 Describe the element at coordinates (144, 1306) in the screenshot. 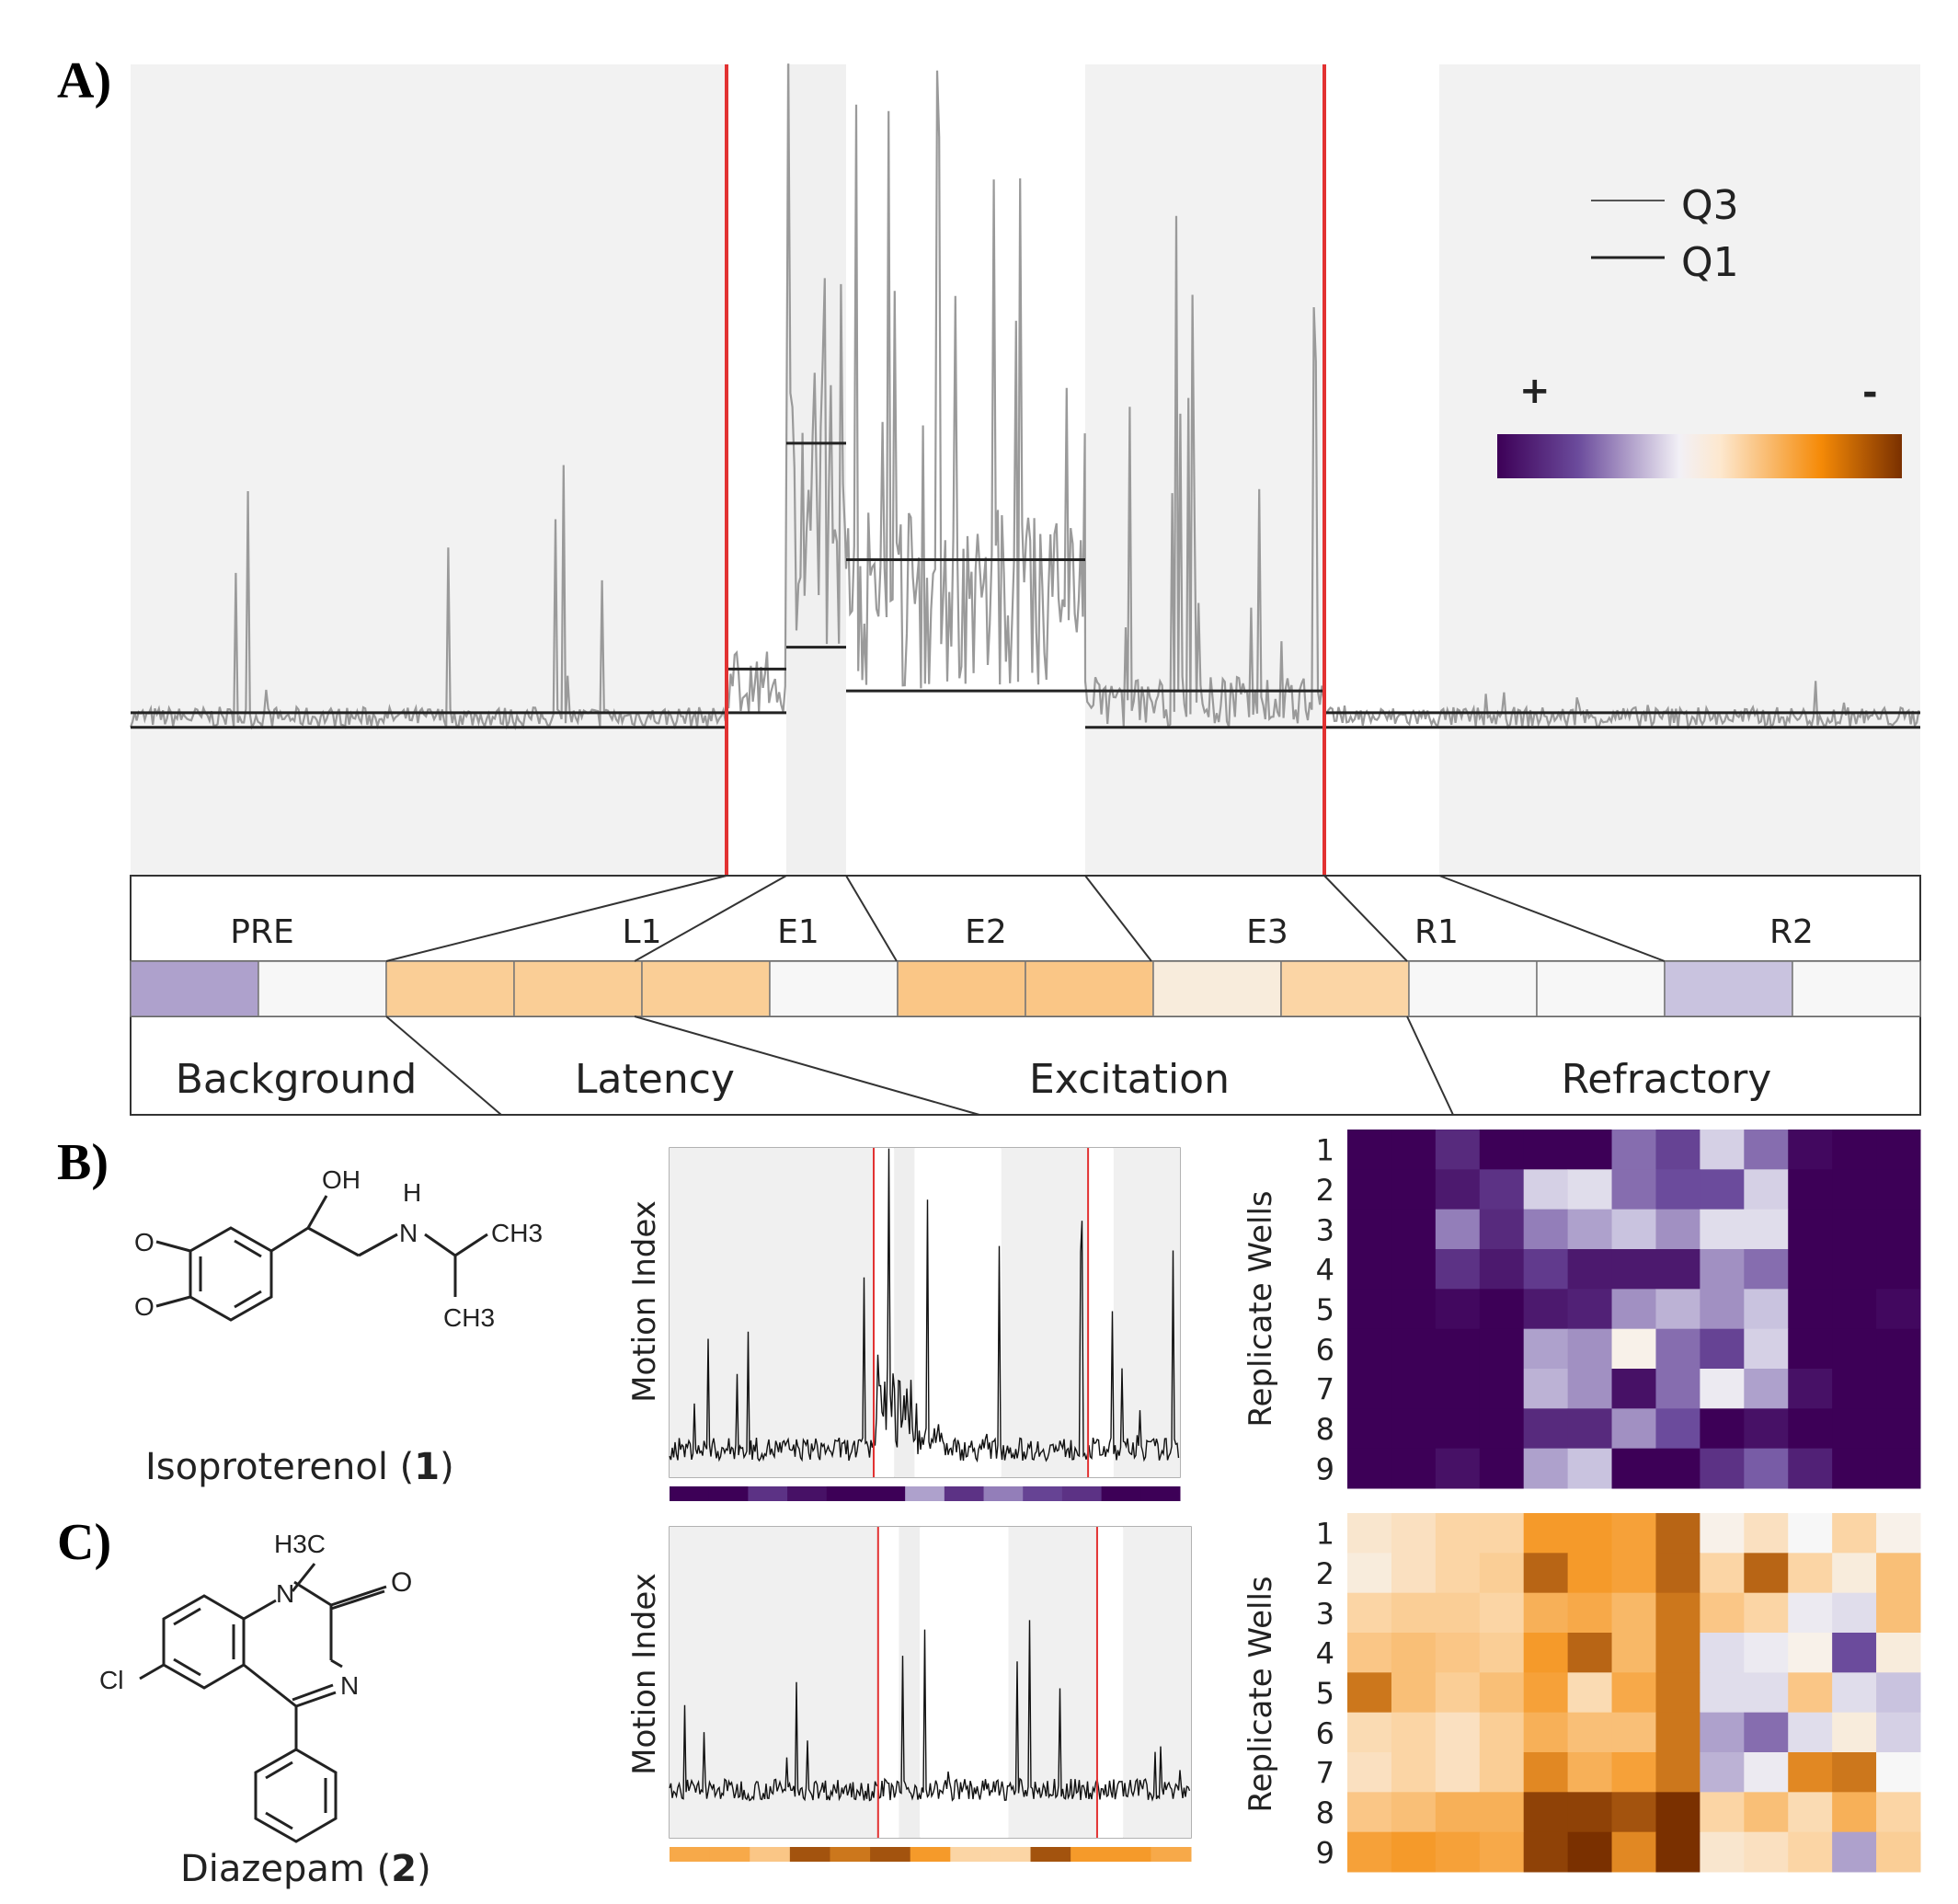

I see `atom-o-bottom: O` at that location.